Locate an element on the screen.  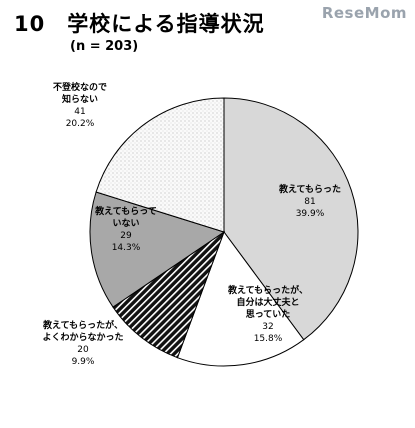
slice-label-3: 教えてもらったが、よくわからなかった 20 9.9% is located at coordinates (82, 343).